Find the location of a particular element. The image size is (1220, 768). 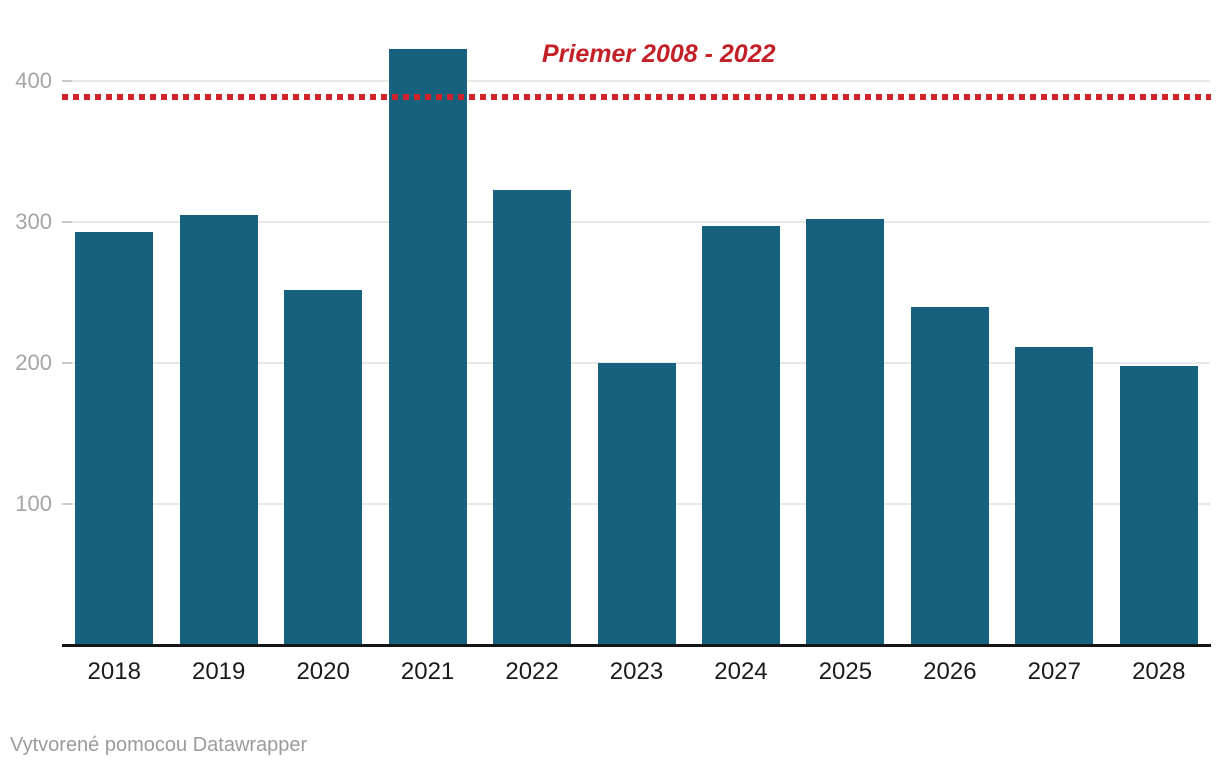

x-label-2018: 2018 is located at coordinates (114, 671).